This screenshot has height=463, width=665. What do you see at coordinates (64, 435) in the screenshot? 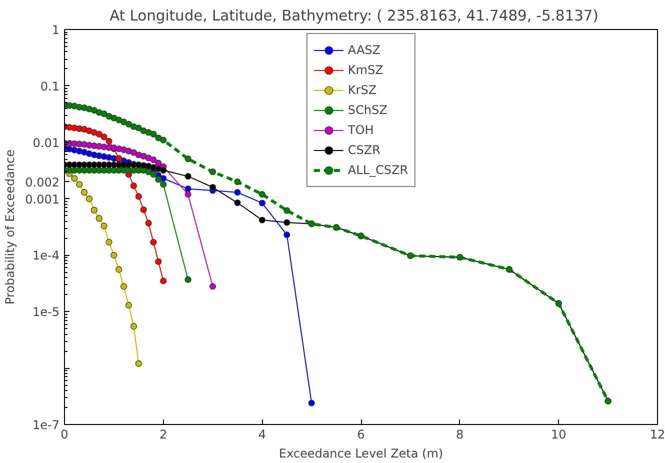
I see `x-tick-label: 0` at bounding box center [64, 435].